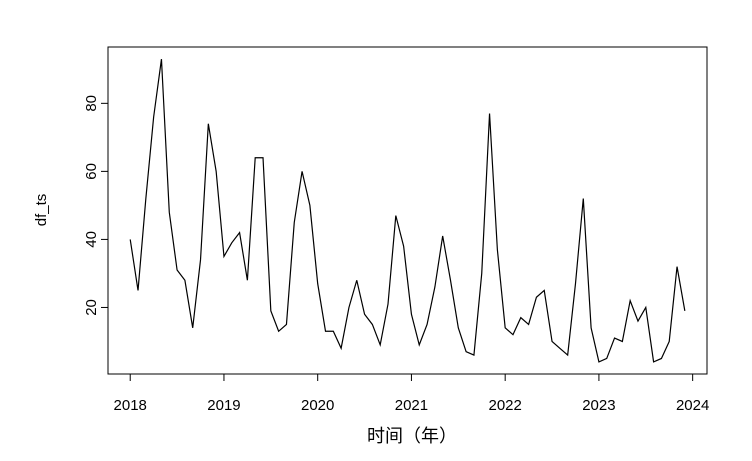 The width and height of the screenshot is (752, 461). What do you see at coordinates (41, 210) in the screenshot?
I see `y-axis-label: df_ts` at bounding box center [41, 210].